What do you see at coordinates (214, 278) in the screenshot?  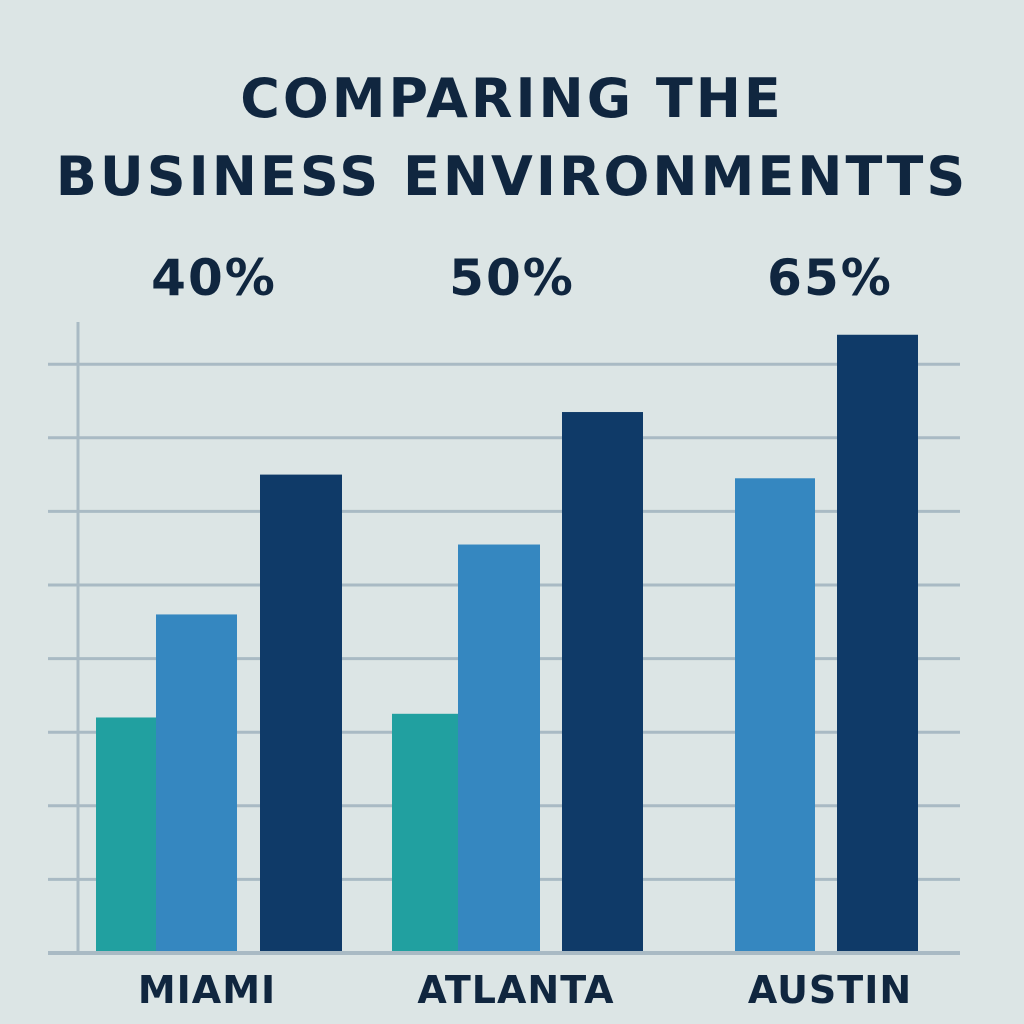 I see `data-label: 40%` at bounding box center [214, 278].